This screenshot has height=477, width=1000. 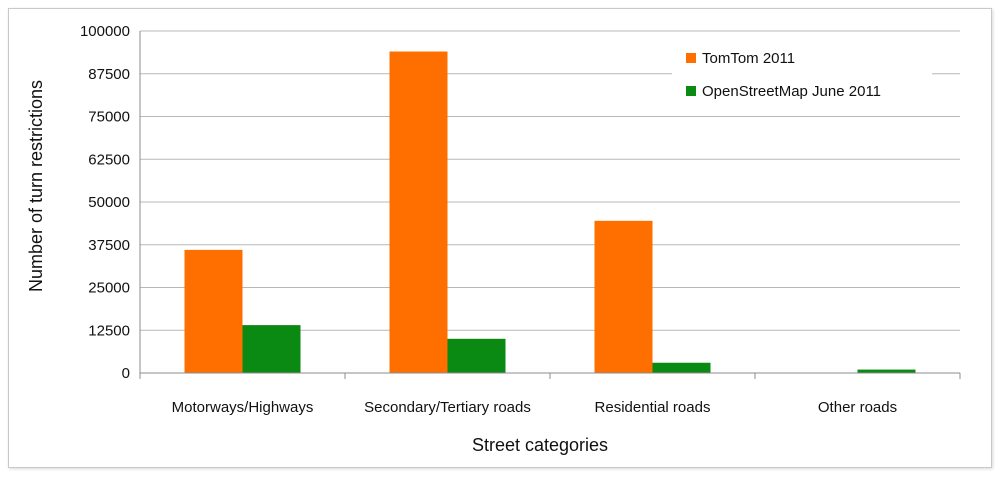 What do you see at coordinates (540, 445) in the screenshot?
I see `x-axis-title: Street categories` at bounding box center [540, 445].